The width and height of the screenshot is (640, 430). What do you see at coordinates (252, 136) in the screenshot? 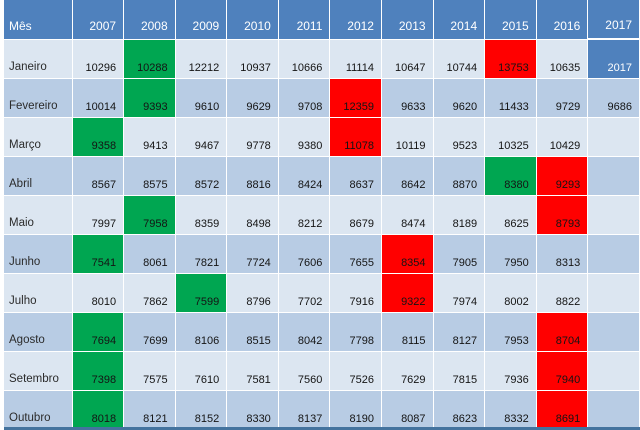
I see `cell-março-2010: 9778` at bounding box center [252, 136].